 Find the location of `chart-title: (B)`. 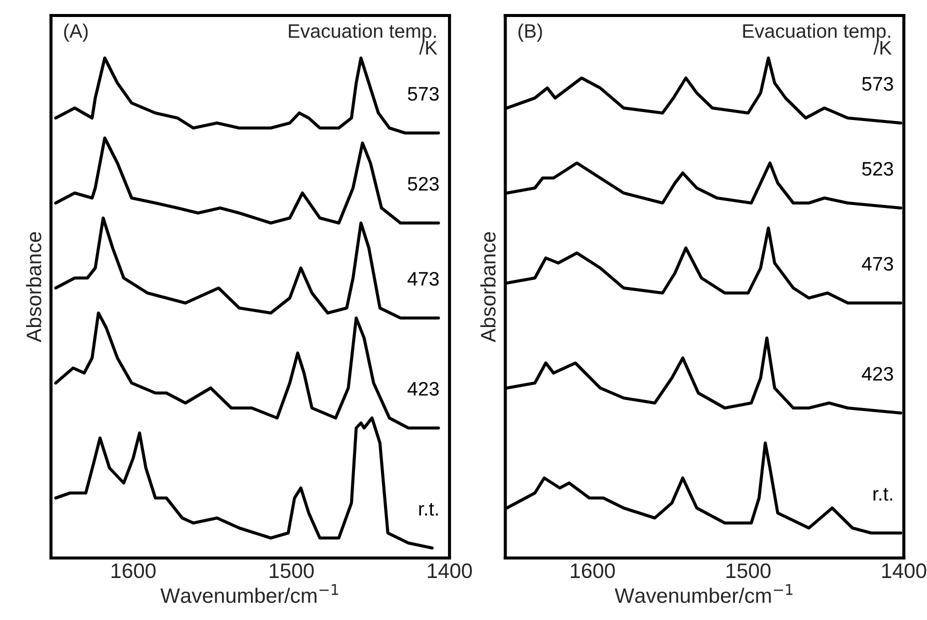

chart-title: (B) is located at coordinates (530, 33).